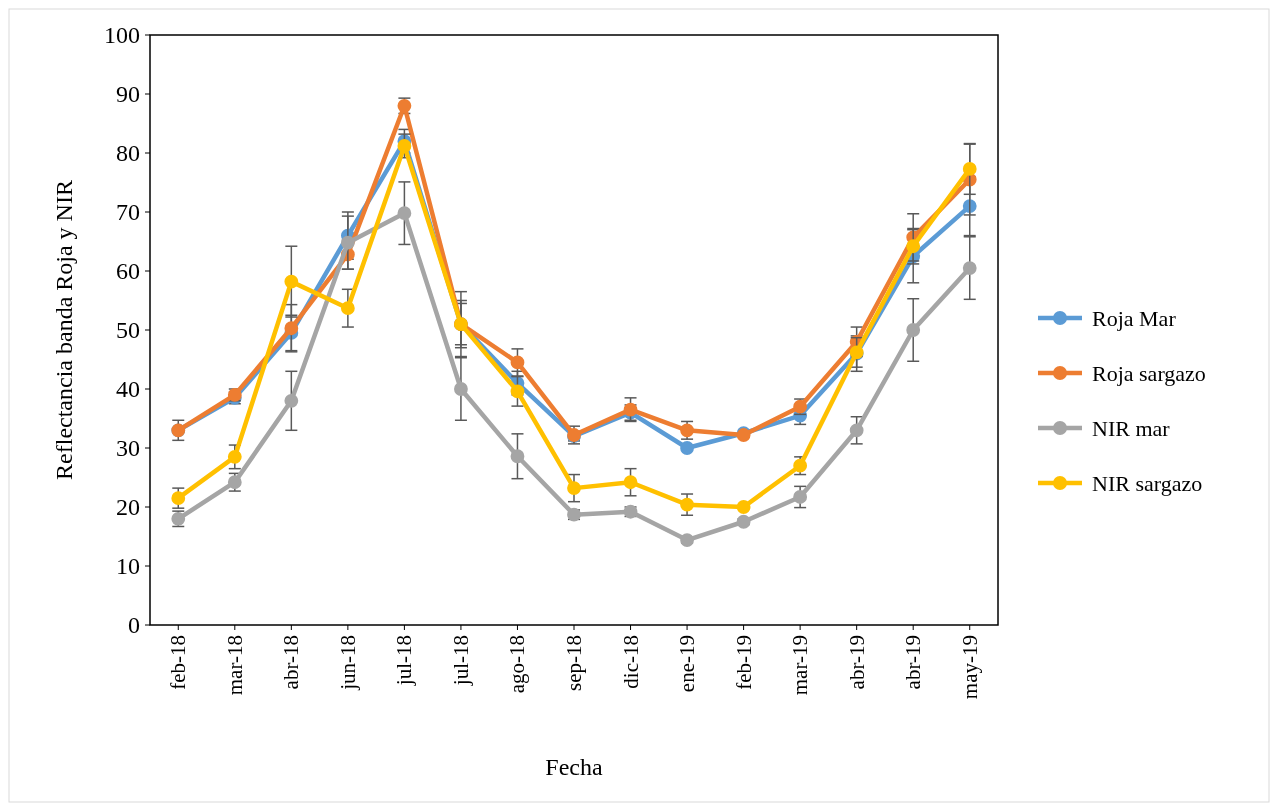 Image resolution: width=1279 pixels, height=810 pixels. I want to click on x-tick-label: ago-18, so click(517, 664).